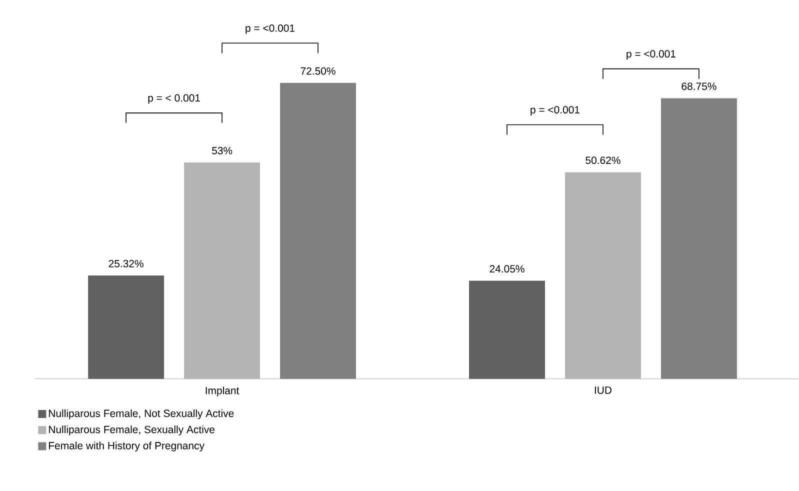 This screenshot has height=491, width=799. I want to click on data-label: 25.32%, so click(126, 264).